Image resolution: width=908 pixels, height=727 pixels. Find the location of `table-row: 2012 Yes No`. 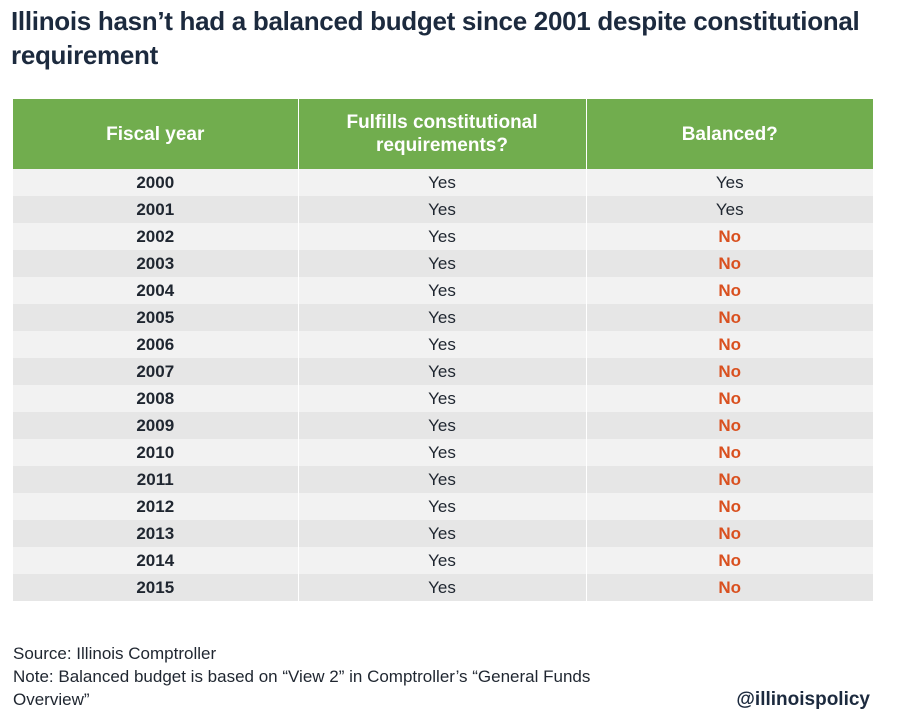

table-row: 2012 Yes No is located at coordinates (443, 506).